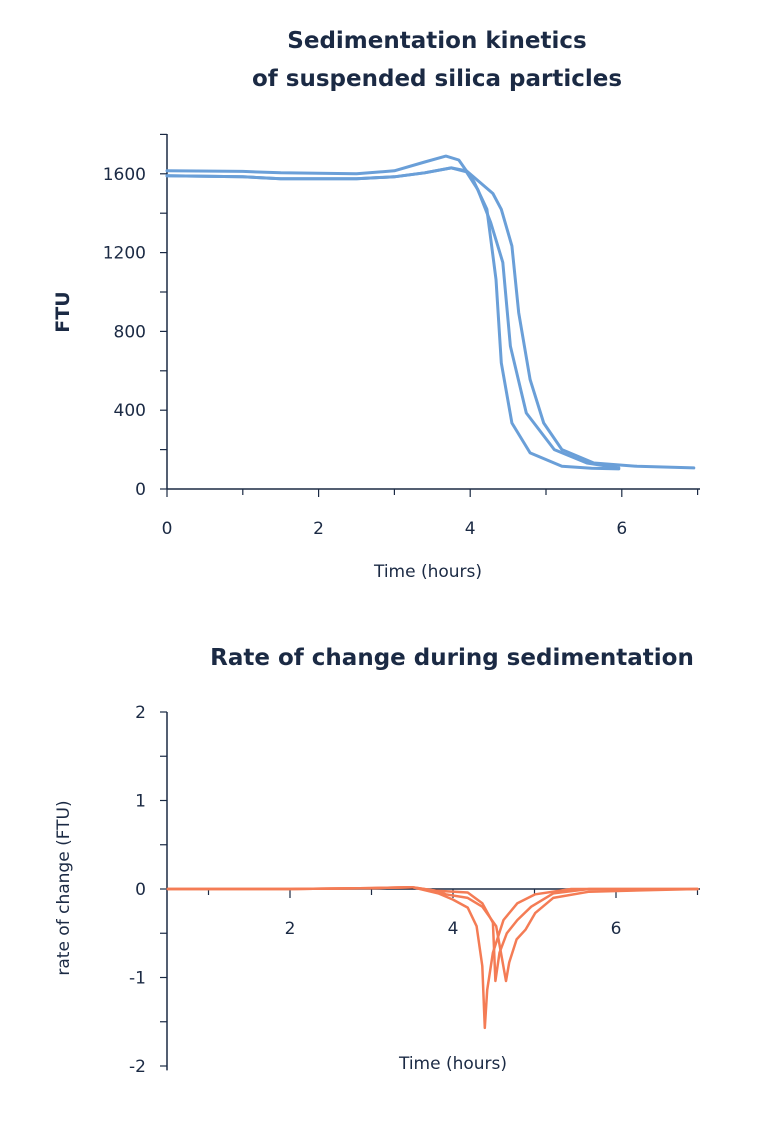 The image size is (768, 1121). What do you see at coordinates (470, 529) in the screenshot?
I see `chart1-x-tick-label: 4` at bounding box center [470, 529].